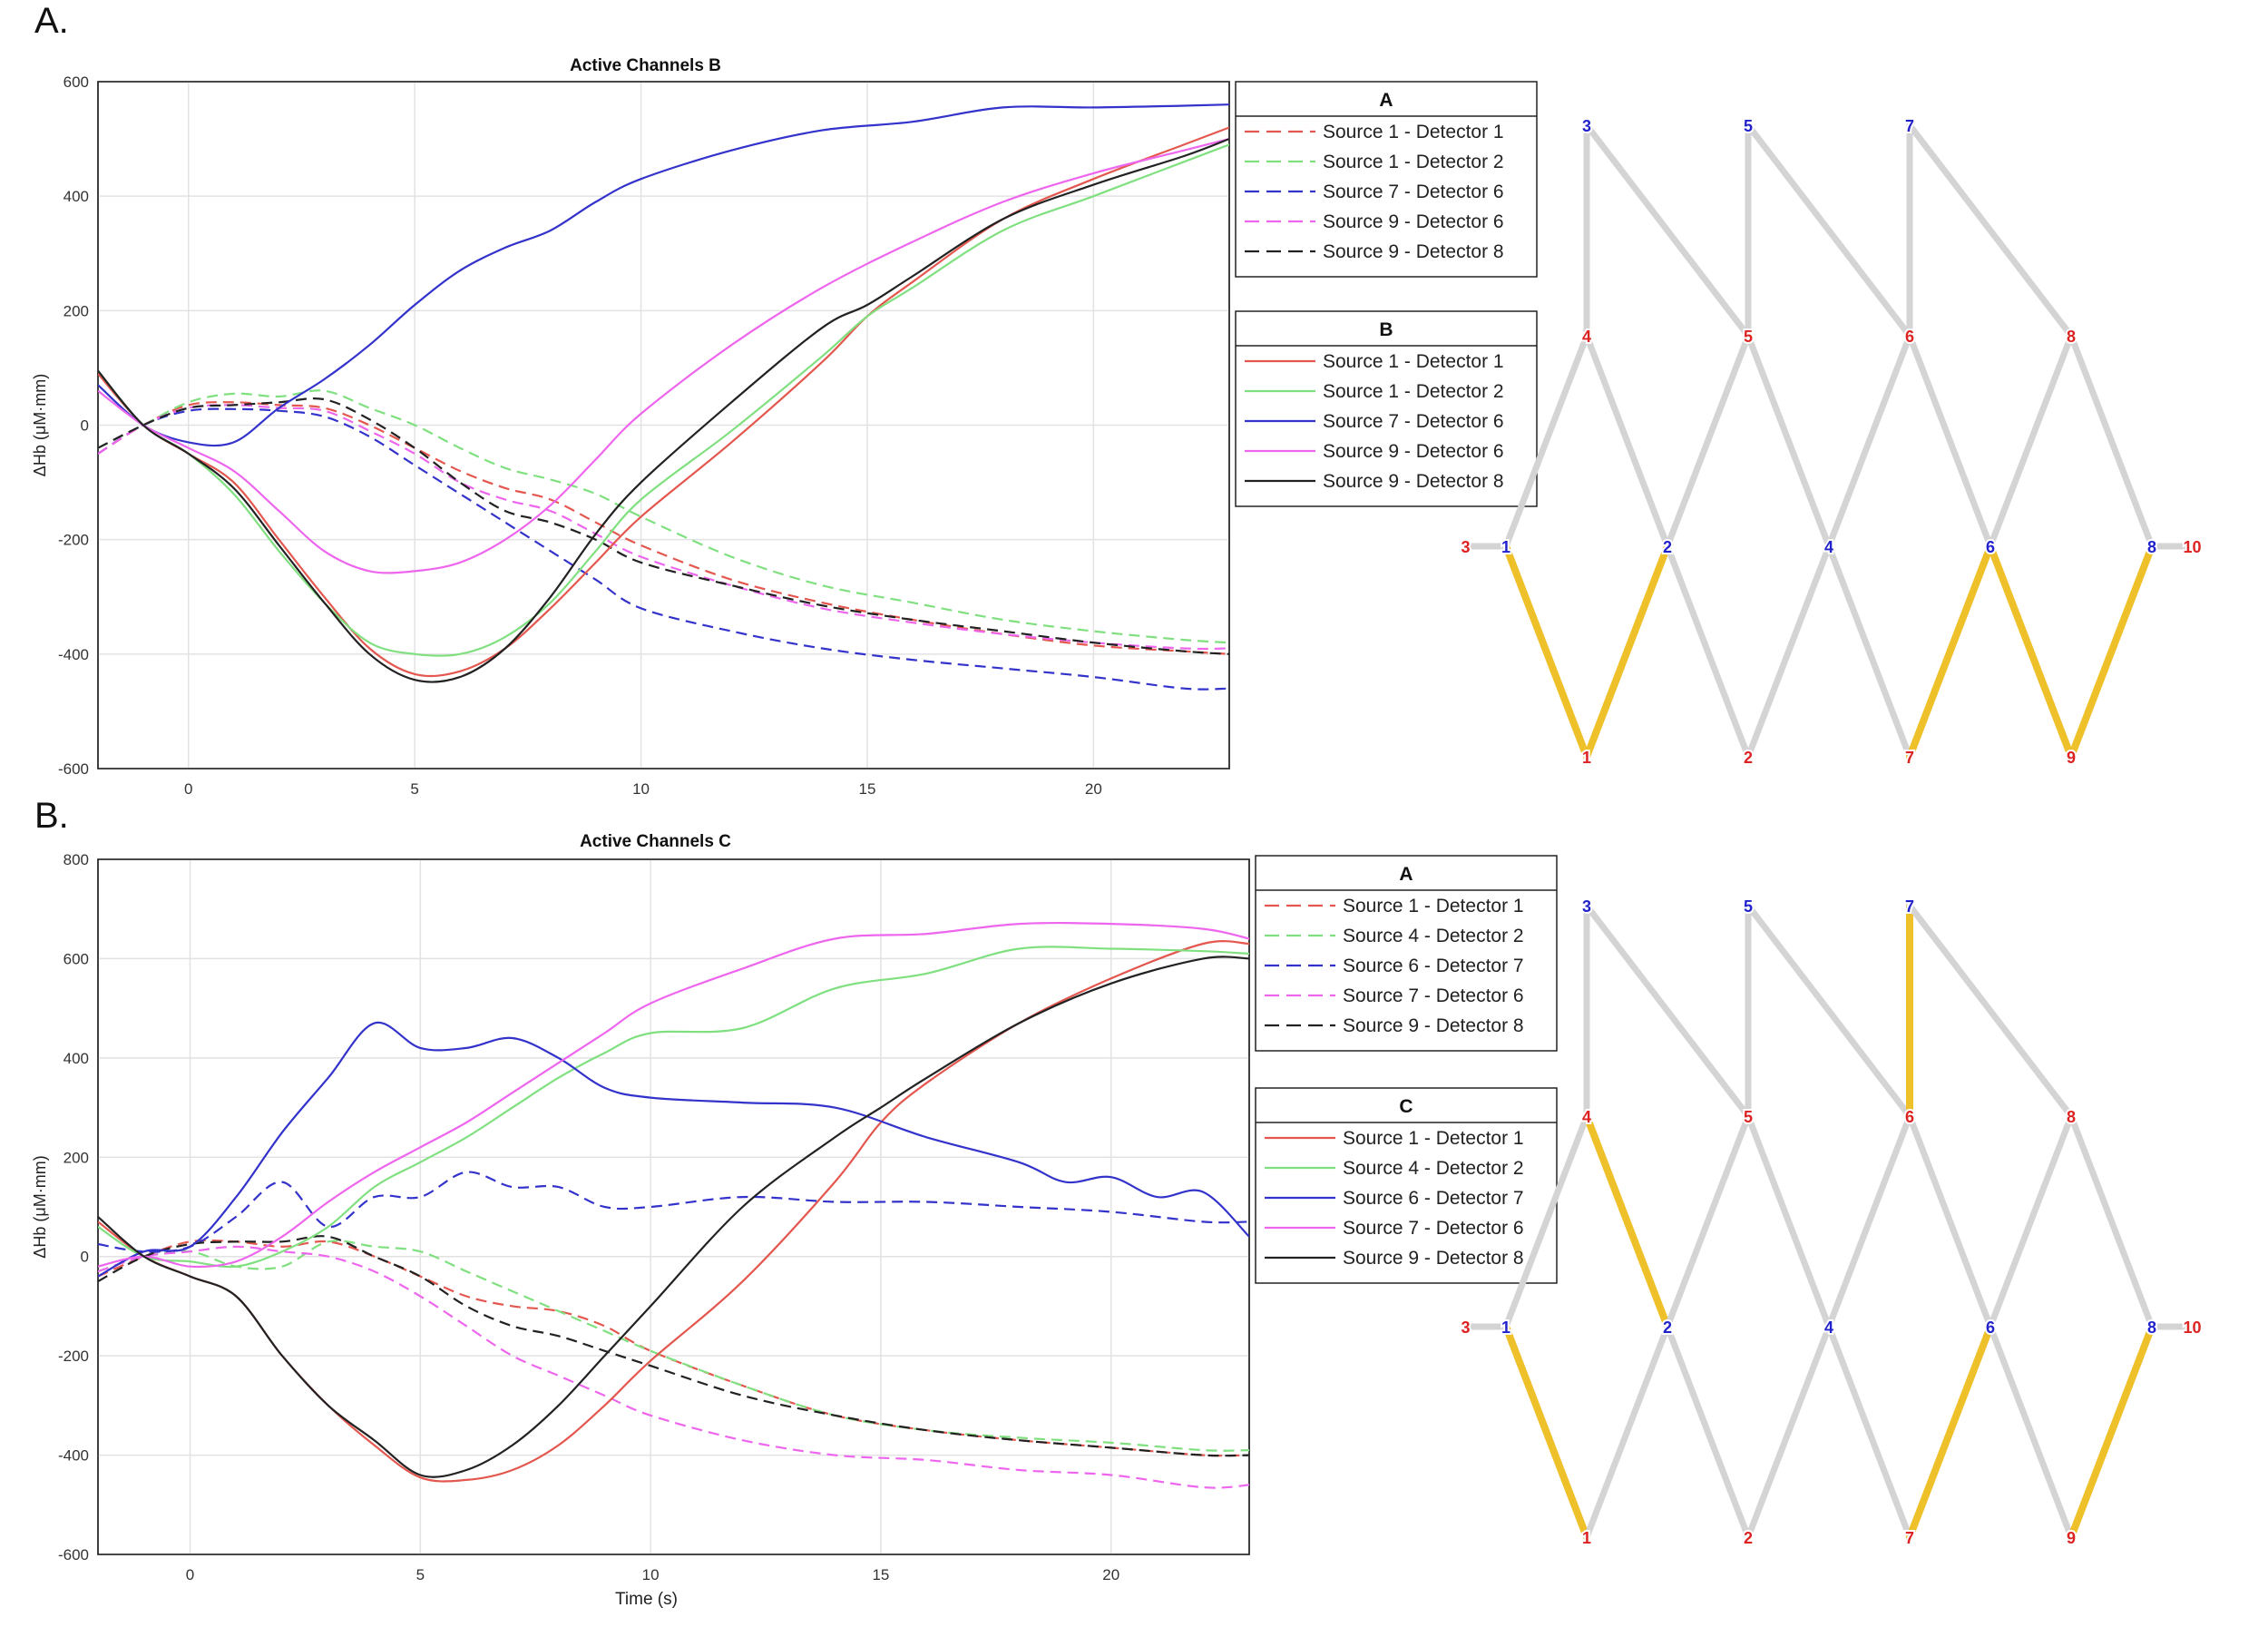 Image resolution: width=2268 pixels, height=1637 pixels. I want to click on source-label: 4, so click(1587, 337).